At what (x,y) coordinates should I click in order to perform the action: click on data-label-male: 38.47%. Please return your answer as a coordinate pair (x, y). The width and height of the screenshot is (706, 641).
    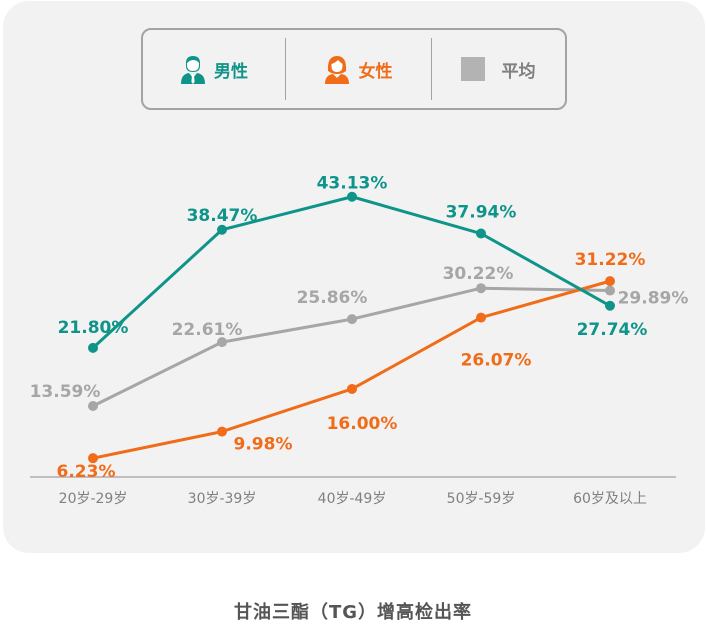
    Looking at the image, I should click on (222, 216).